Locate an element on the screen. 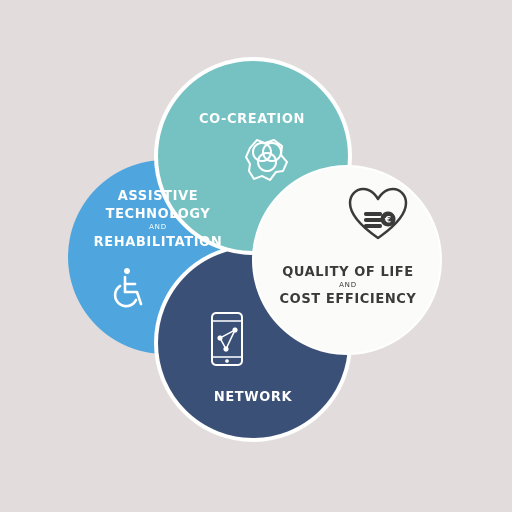  smartphone-network-icon is located at coordinates (227, 339).